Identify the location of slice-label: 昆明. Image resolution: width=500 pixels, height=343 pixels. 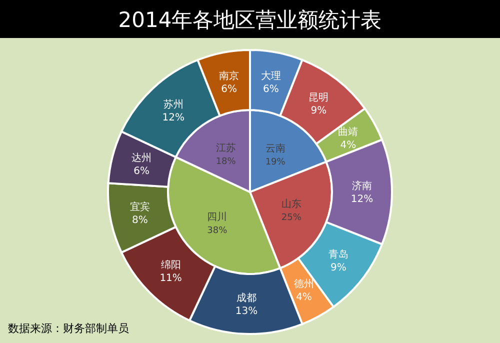
(318, 98).